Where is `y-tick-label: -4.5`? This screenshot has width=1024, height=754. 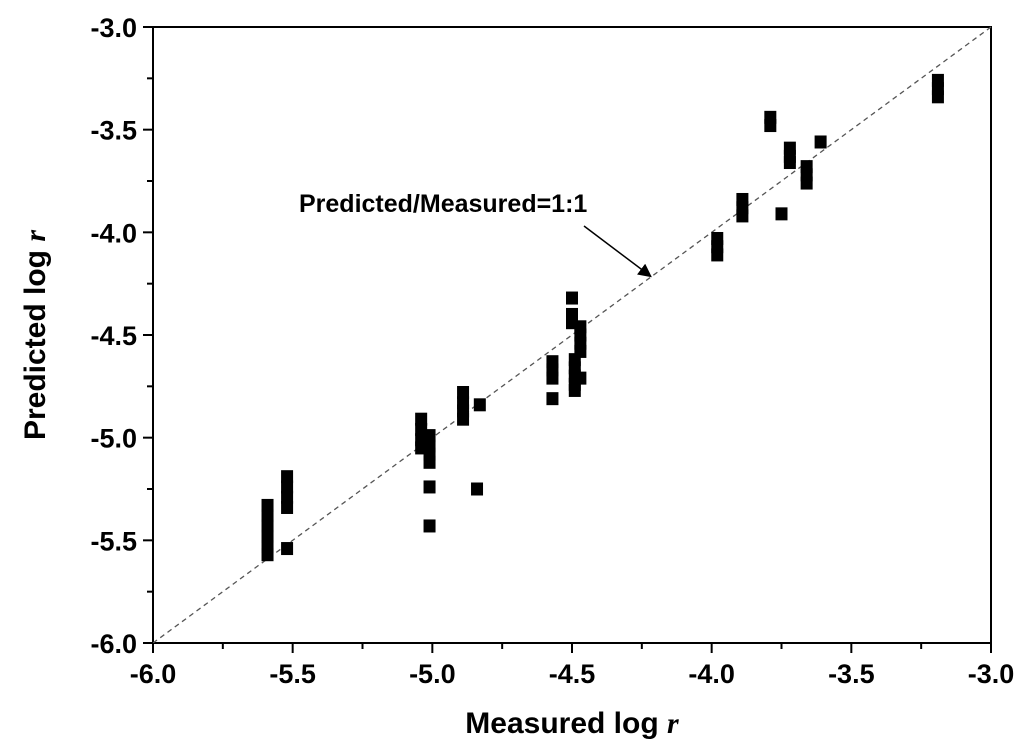 y-tick-label: -4.5 is located at coordinates (113, 336).